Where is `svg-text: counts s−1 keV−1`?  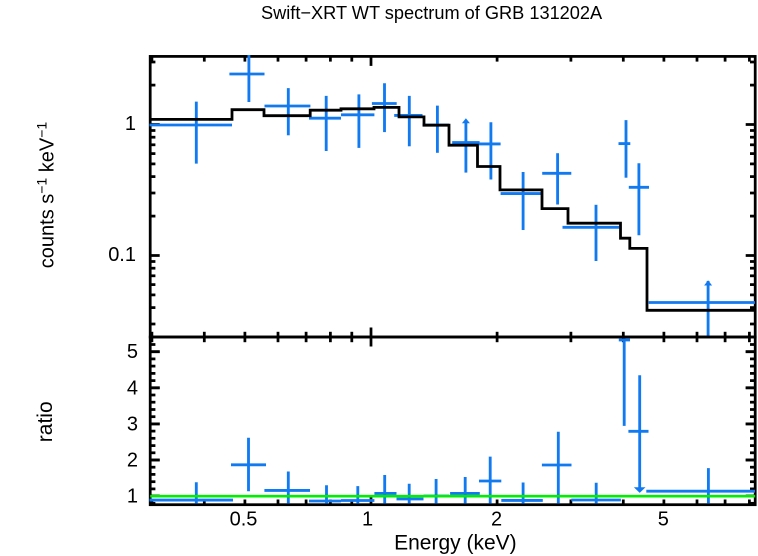 svg-text: counts s−1 keV−1 is located at coordinates (46, 195).